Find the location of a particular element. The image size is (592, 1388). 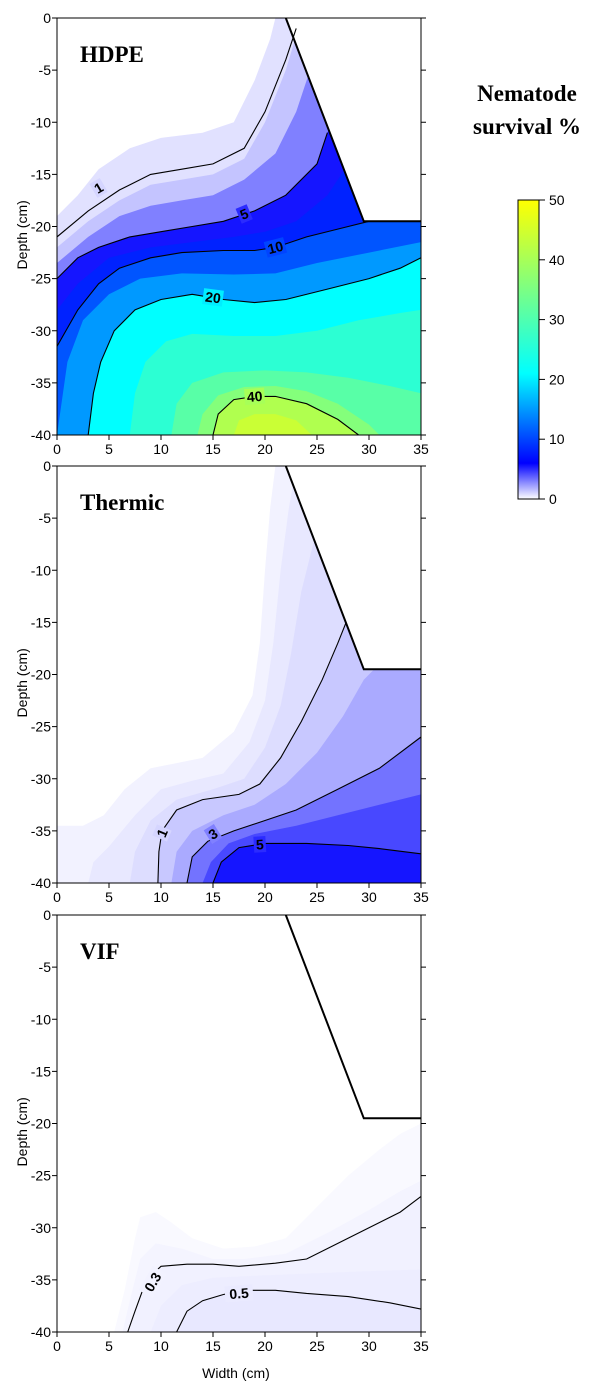

colorbar-tick-label: 30 is located at coordinates (557, 320).